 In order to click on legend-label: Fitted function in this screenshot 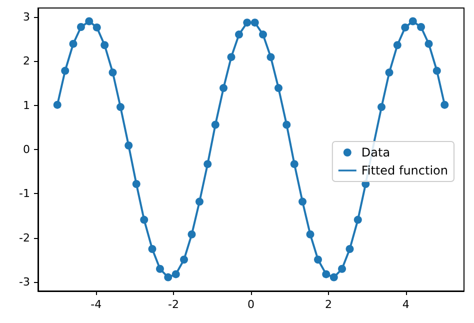, I will do `click(404, 171)`.